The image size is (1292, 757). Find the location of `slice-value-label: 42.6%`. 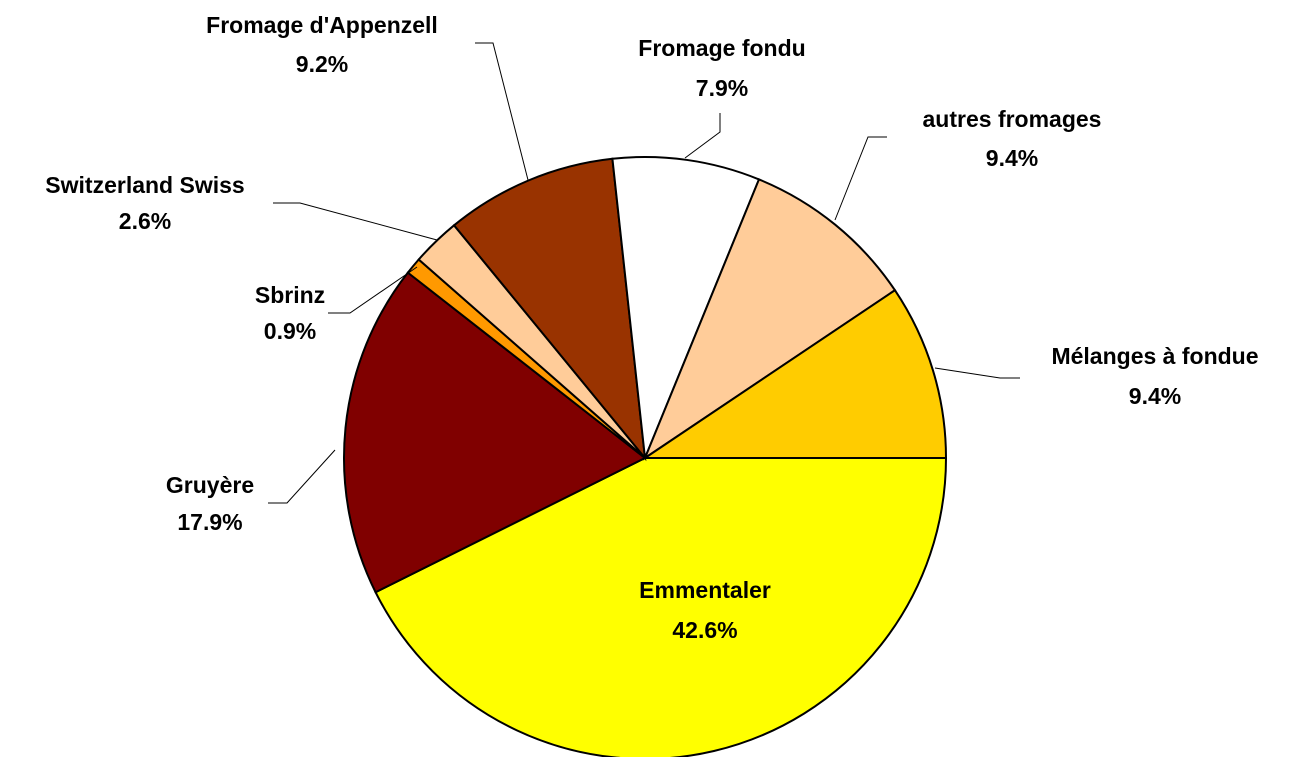

slice-value-label: 42.6% is located at coordinates (704, 630).